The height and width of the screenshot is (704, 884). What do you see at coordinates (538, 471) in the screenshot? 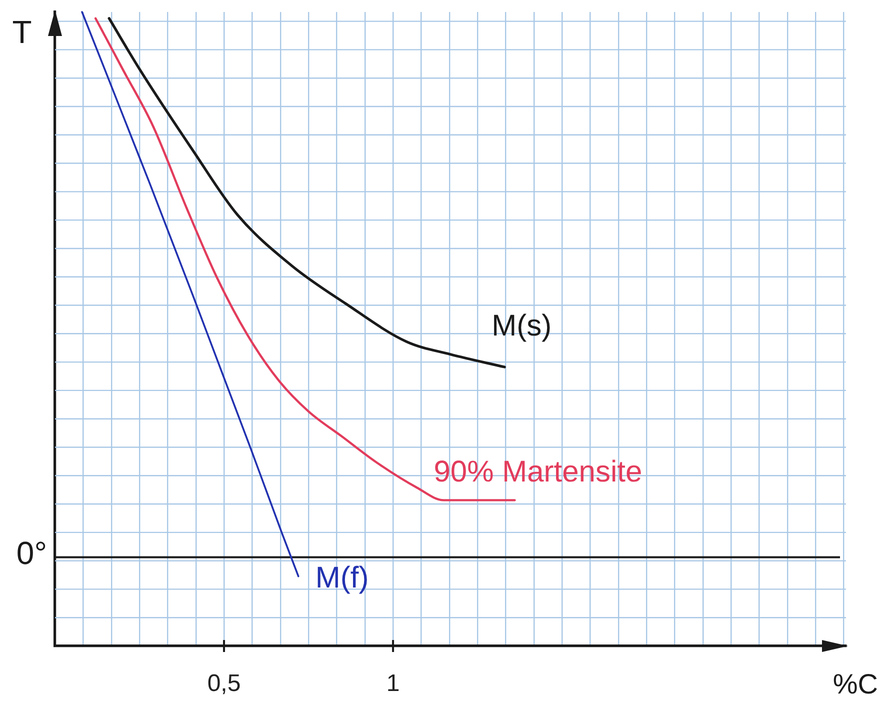
I see `series-label: 90% Martensite` at bounding box center [538, 471].